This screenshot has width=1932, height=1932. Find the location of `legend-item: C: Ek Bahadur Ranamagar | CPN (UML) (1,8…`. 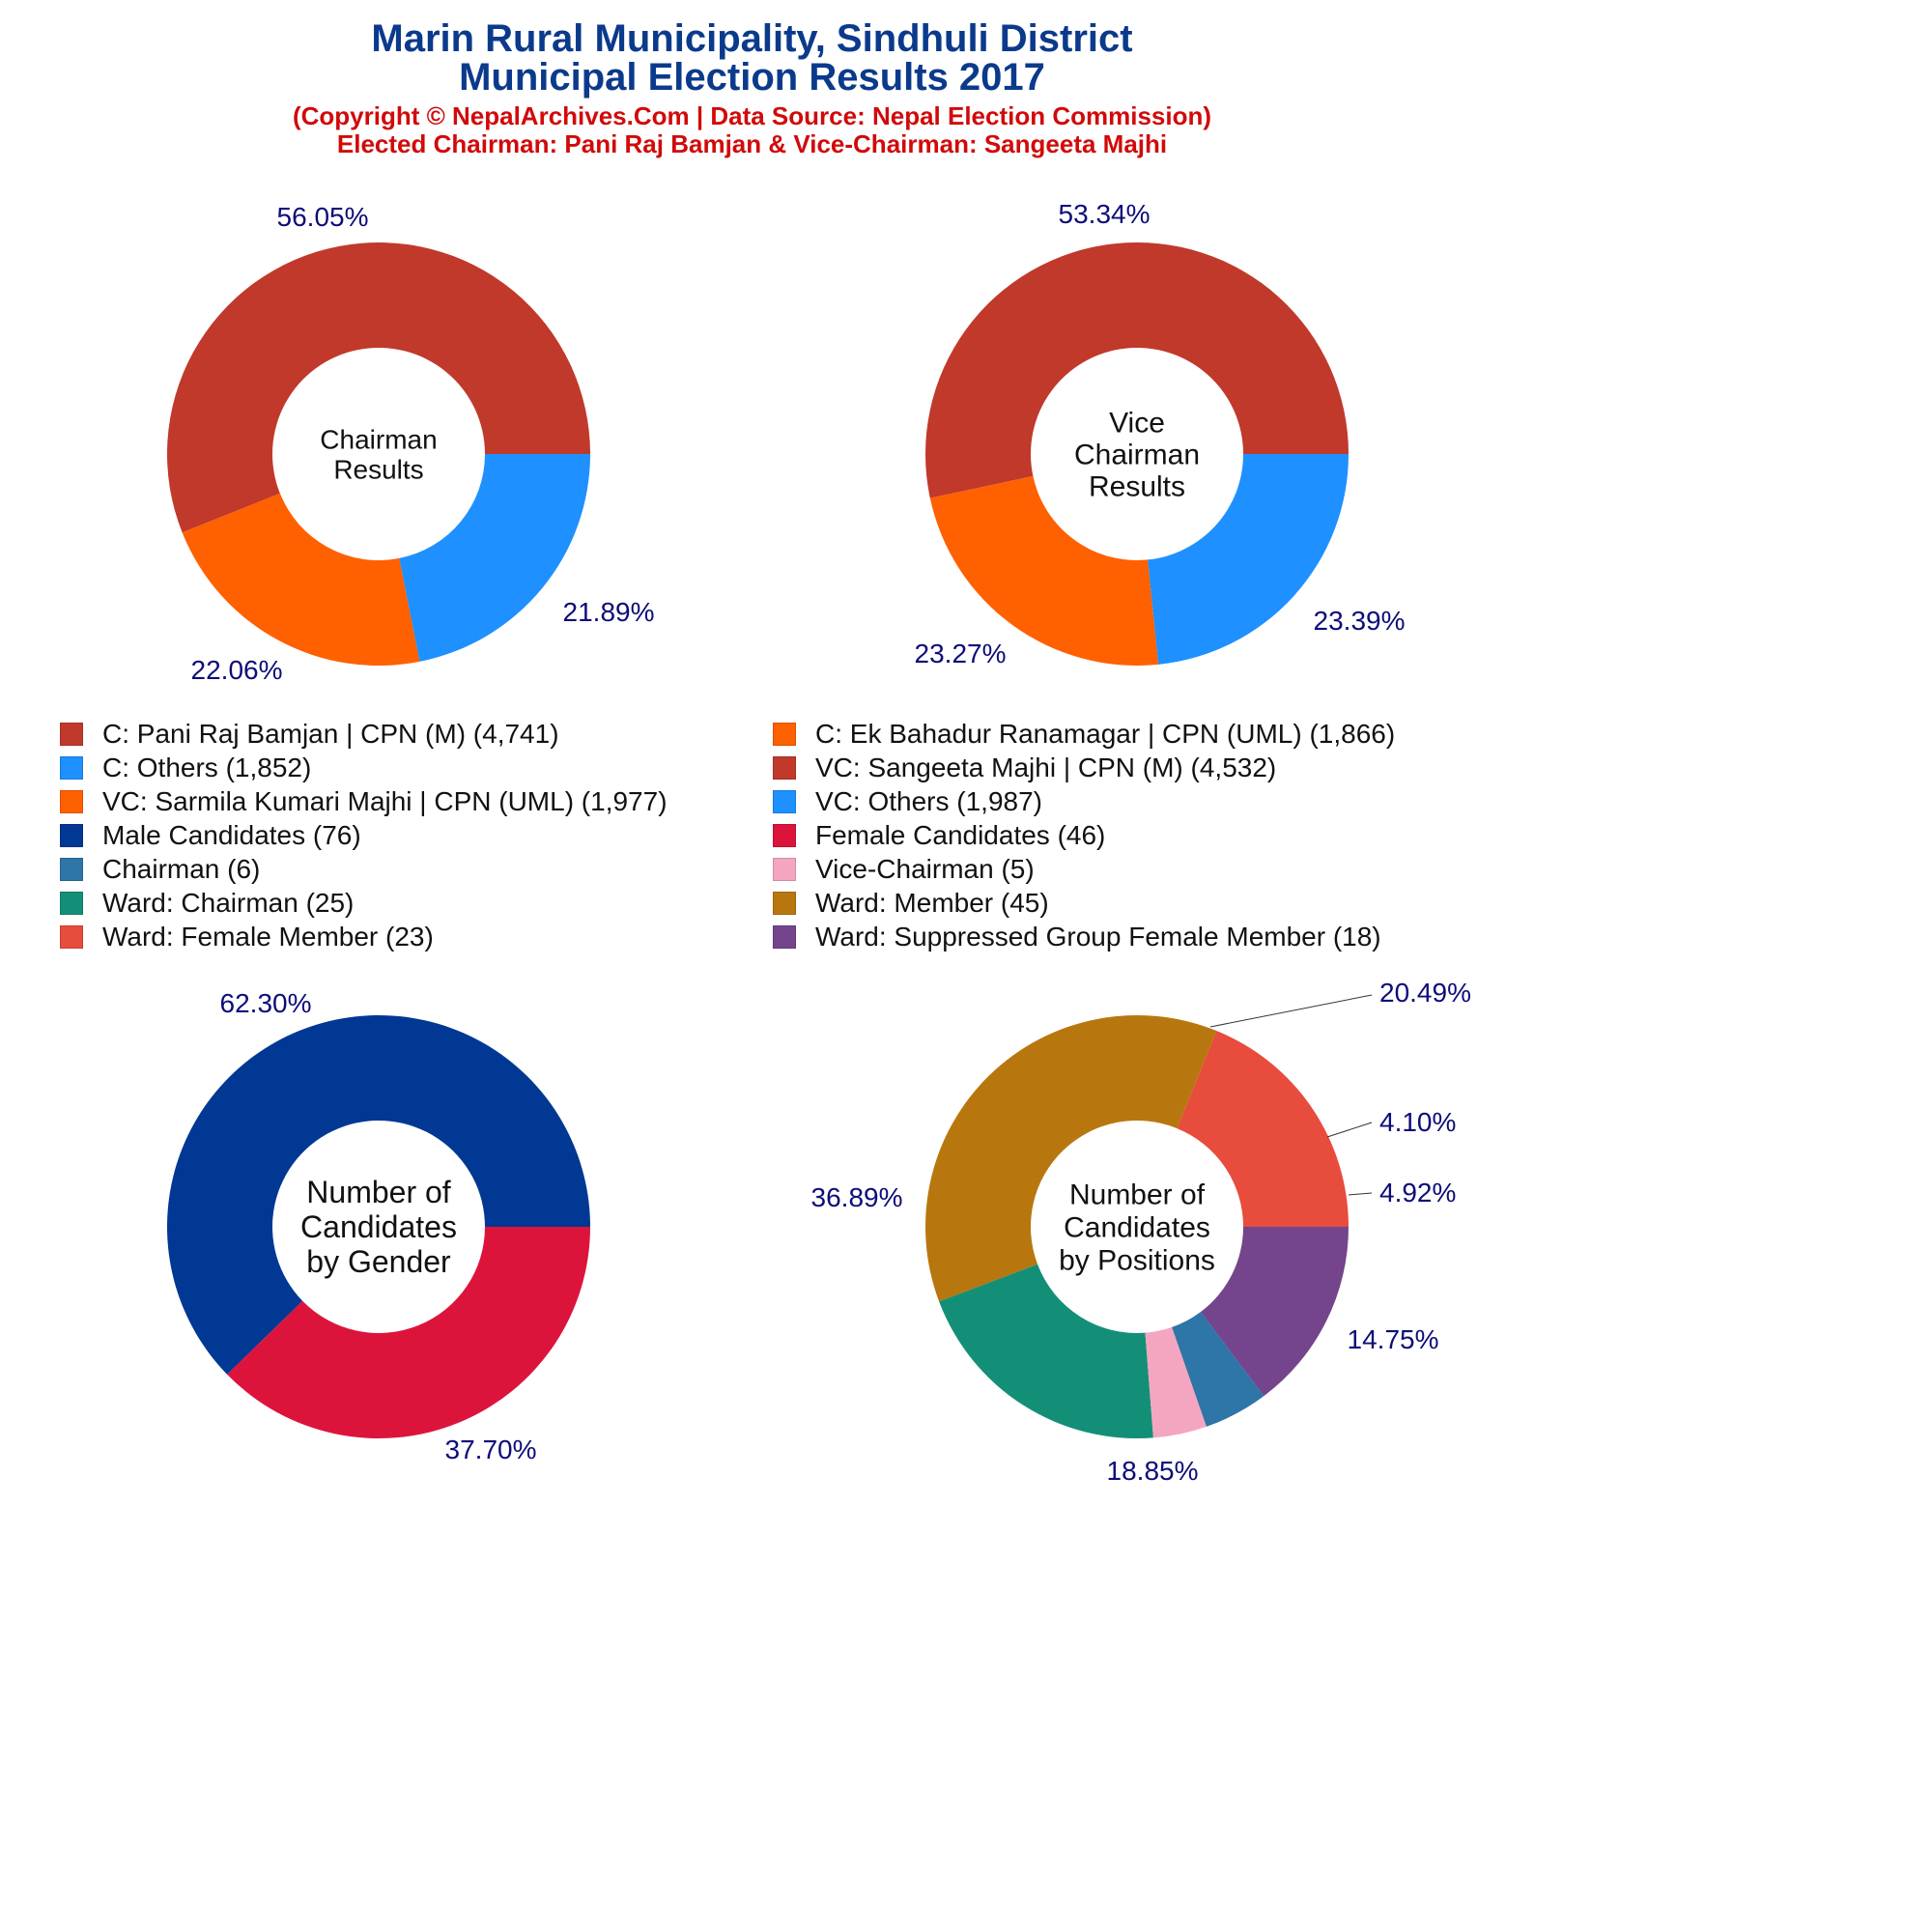

legend-item: C: Ek Bahadur Ranamagar | CPN (UML) (1,8… is located at coordinates (1130, 734).